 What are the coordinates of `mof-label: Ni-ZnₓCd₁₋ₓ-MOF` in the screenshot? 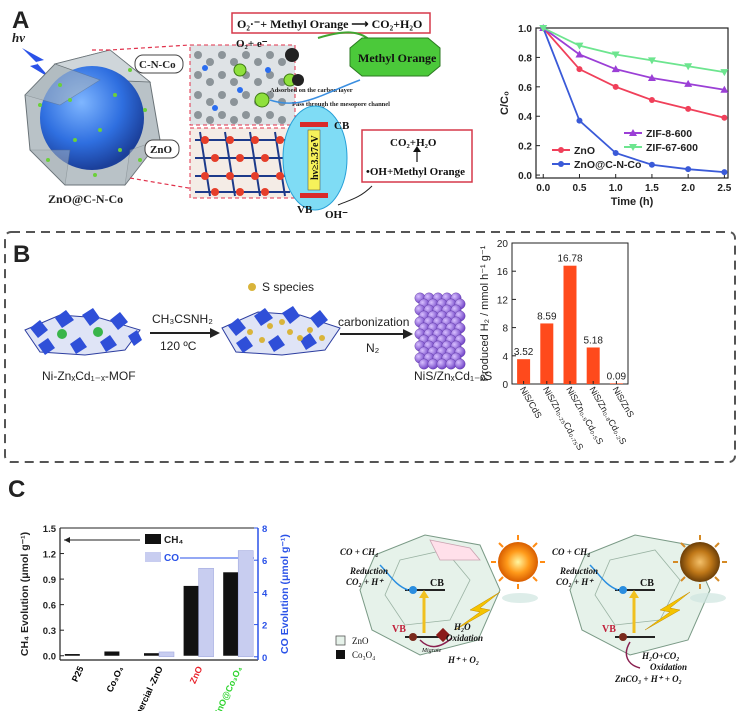 It's located at (89, 376).